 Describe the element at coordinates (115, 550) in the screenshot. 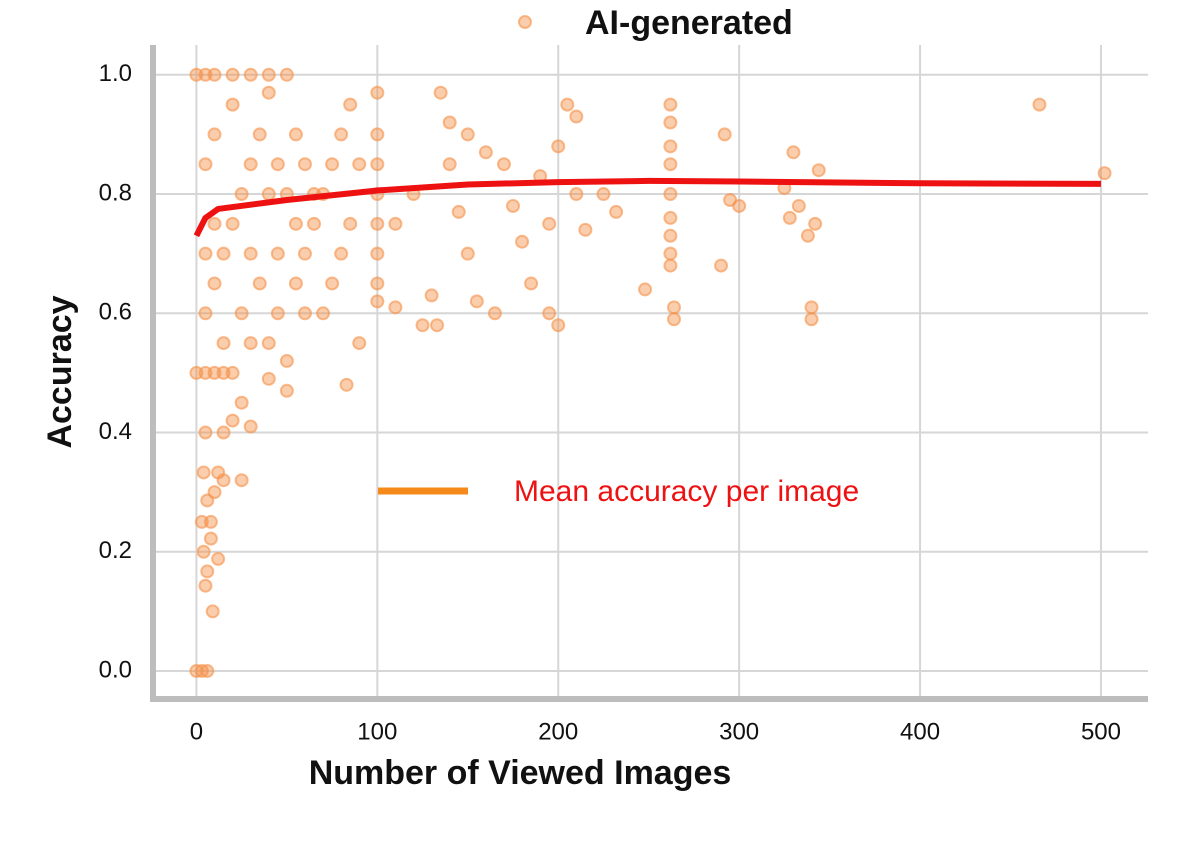

I see `y-tick-label: 0.2` at that location.